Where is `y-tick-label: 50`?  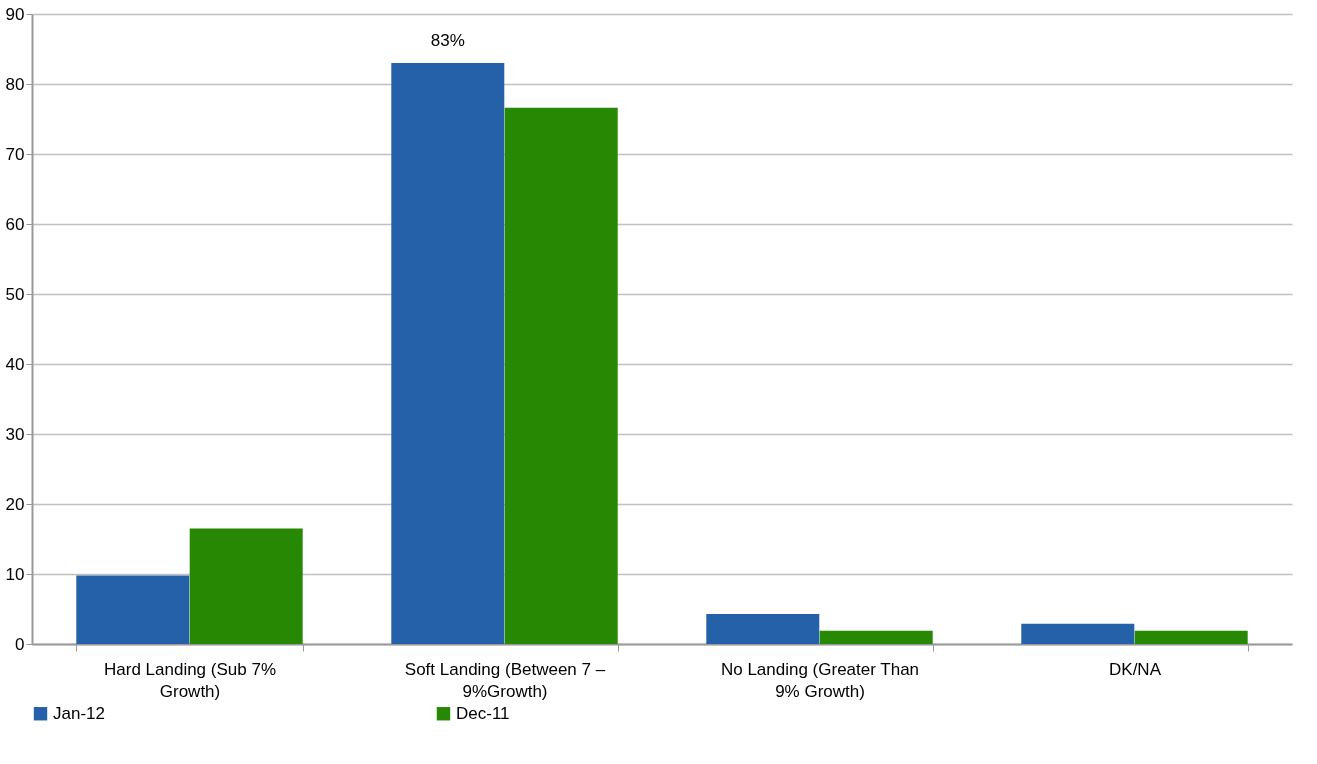
y-tick-label: 50 is located at coordinates (15, 294).